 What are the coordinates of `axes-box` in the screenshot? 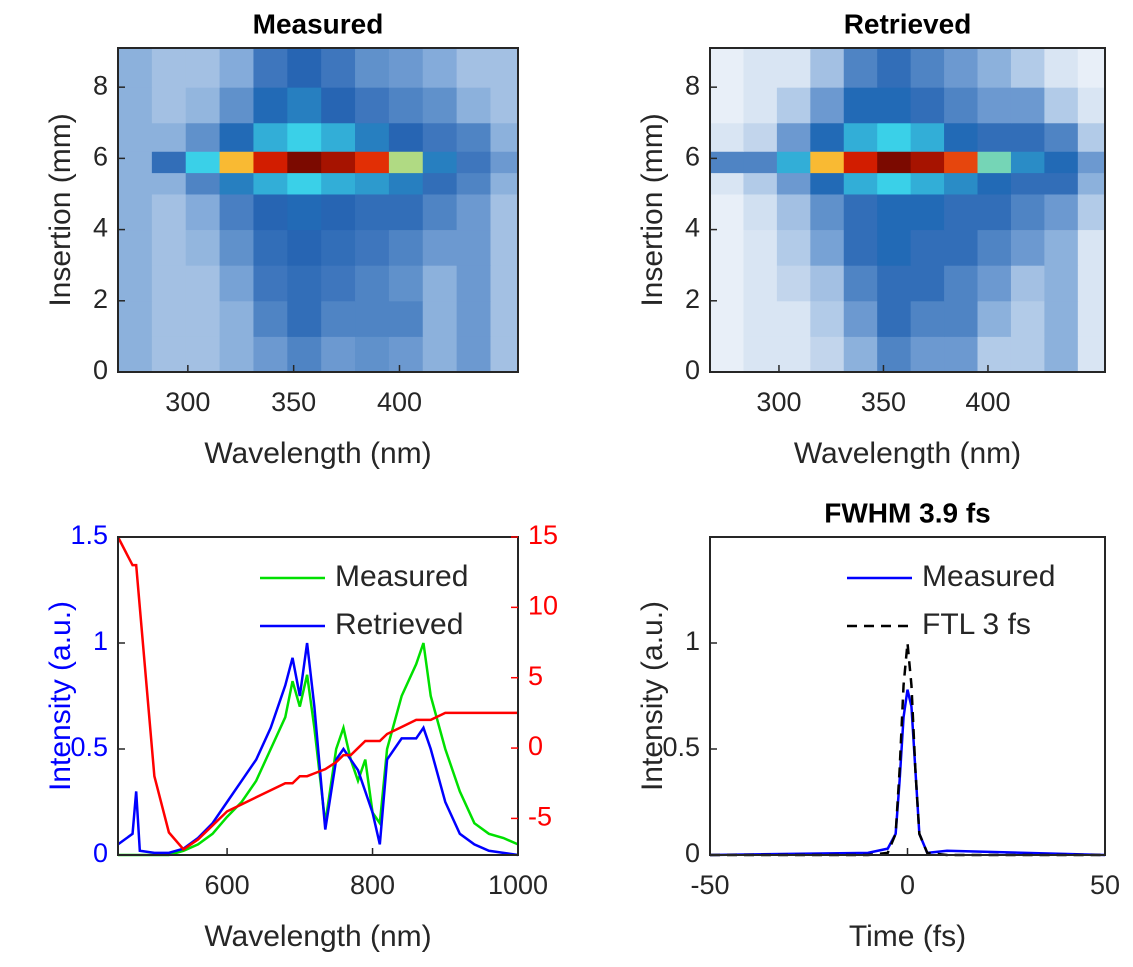 It's located at (907, 210).